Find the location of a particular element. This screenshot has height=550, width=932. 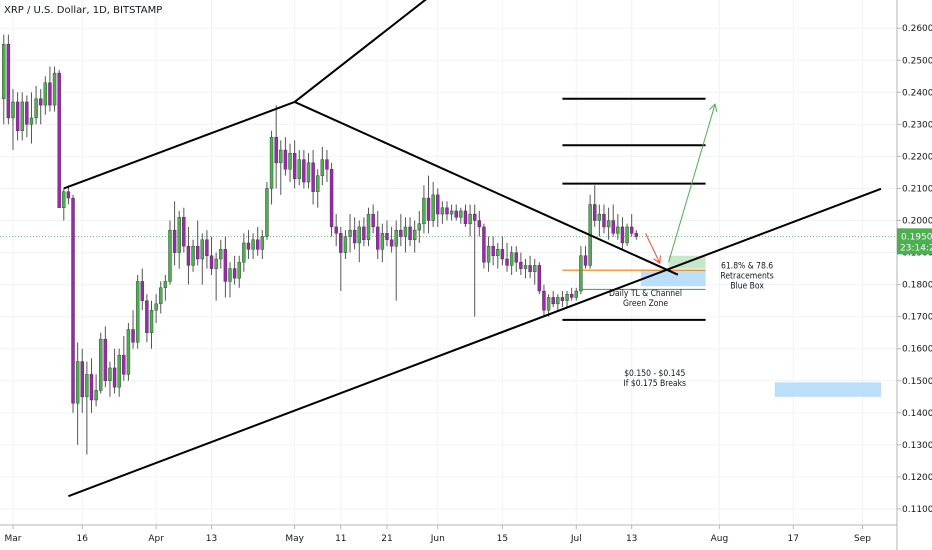

price-axis-background is located at coordinates (914, 275).